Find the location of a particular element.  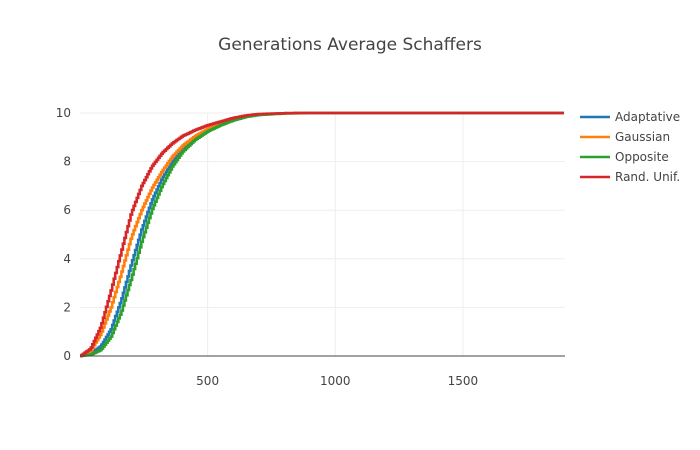

legend-label-opposite: Opposite is located at coordinates (642, 157).